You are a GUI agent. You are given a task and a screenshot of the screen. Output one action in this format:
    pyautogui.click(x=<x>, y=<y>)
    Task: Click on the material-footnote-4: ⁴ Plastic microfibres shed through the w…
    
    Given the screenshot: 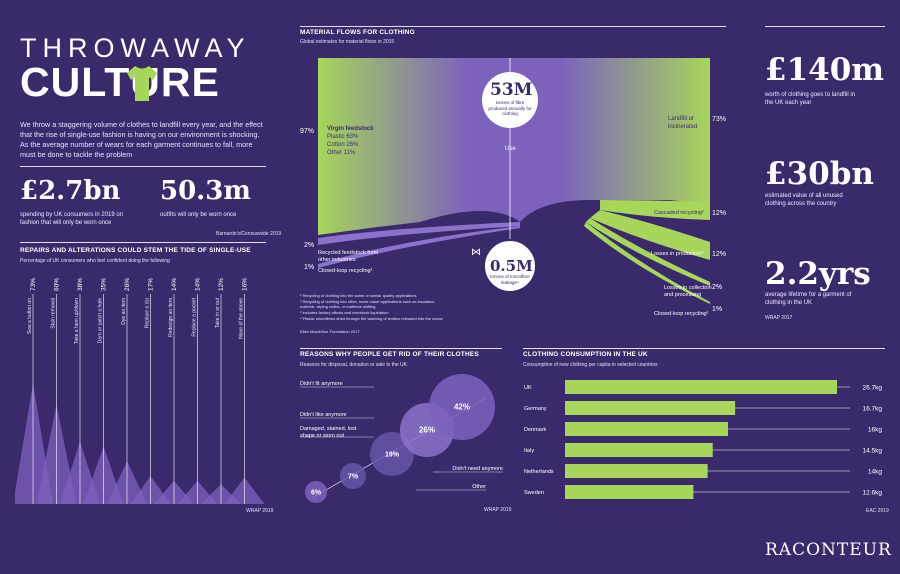 What is the action you would take?
    pyautogui.click(x=371, y=318)
    